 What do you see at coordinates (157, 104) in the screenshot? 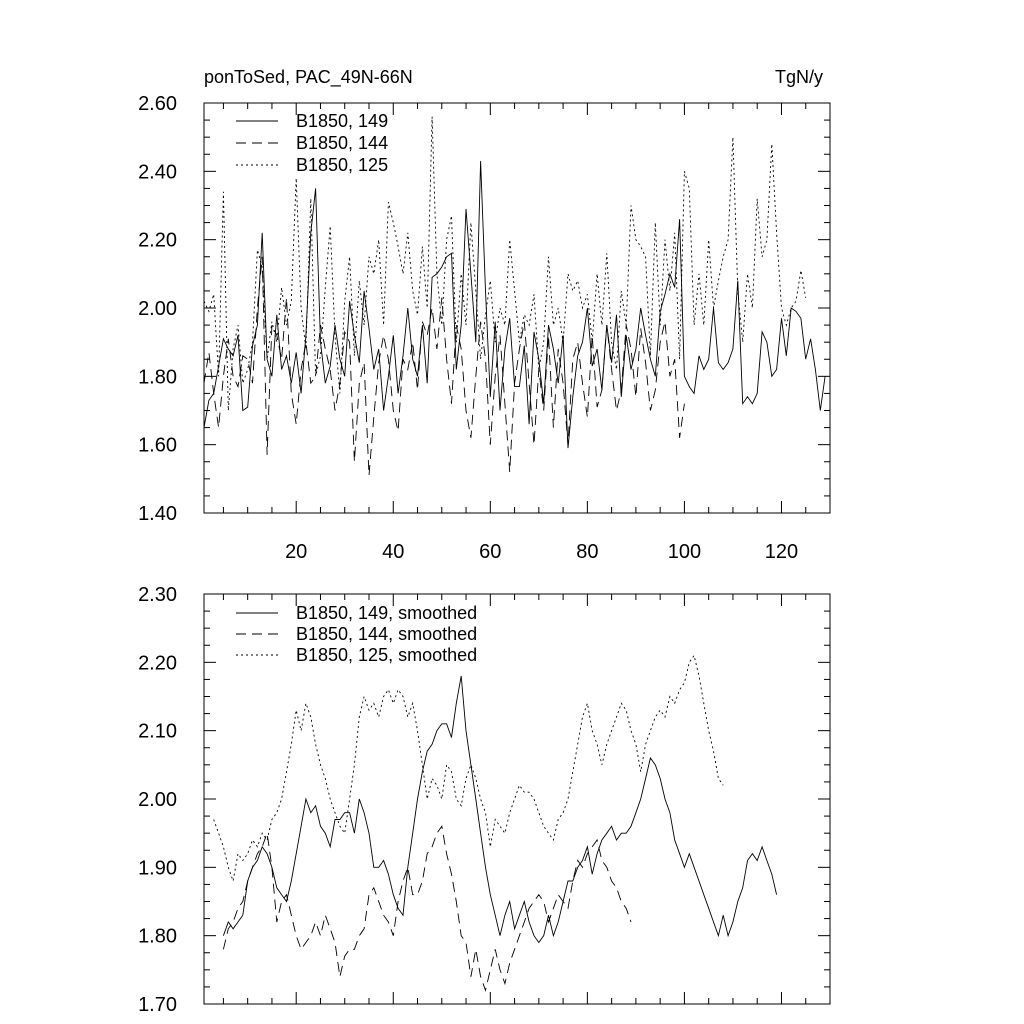
I see `top-panel-y-tick-label: 2.60` at bounding box center [157, 104].